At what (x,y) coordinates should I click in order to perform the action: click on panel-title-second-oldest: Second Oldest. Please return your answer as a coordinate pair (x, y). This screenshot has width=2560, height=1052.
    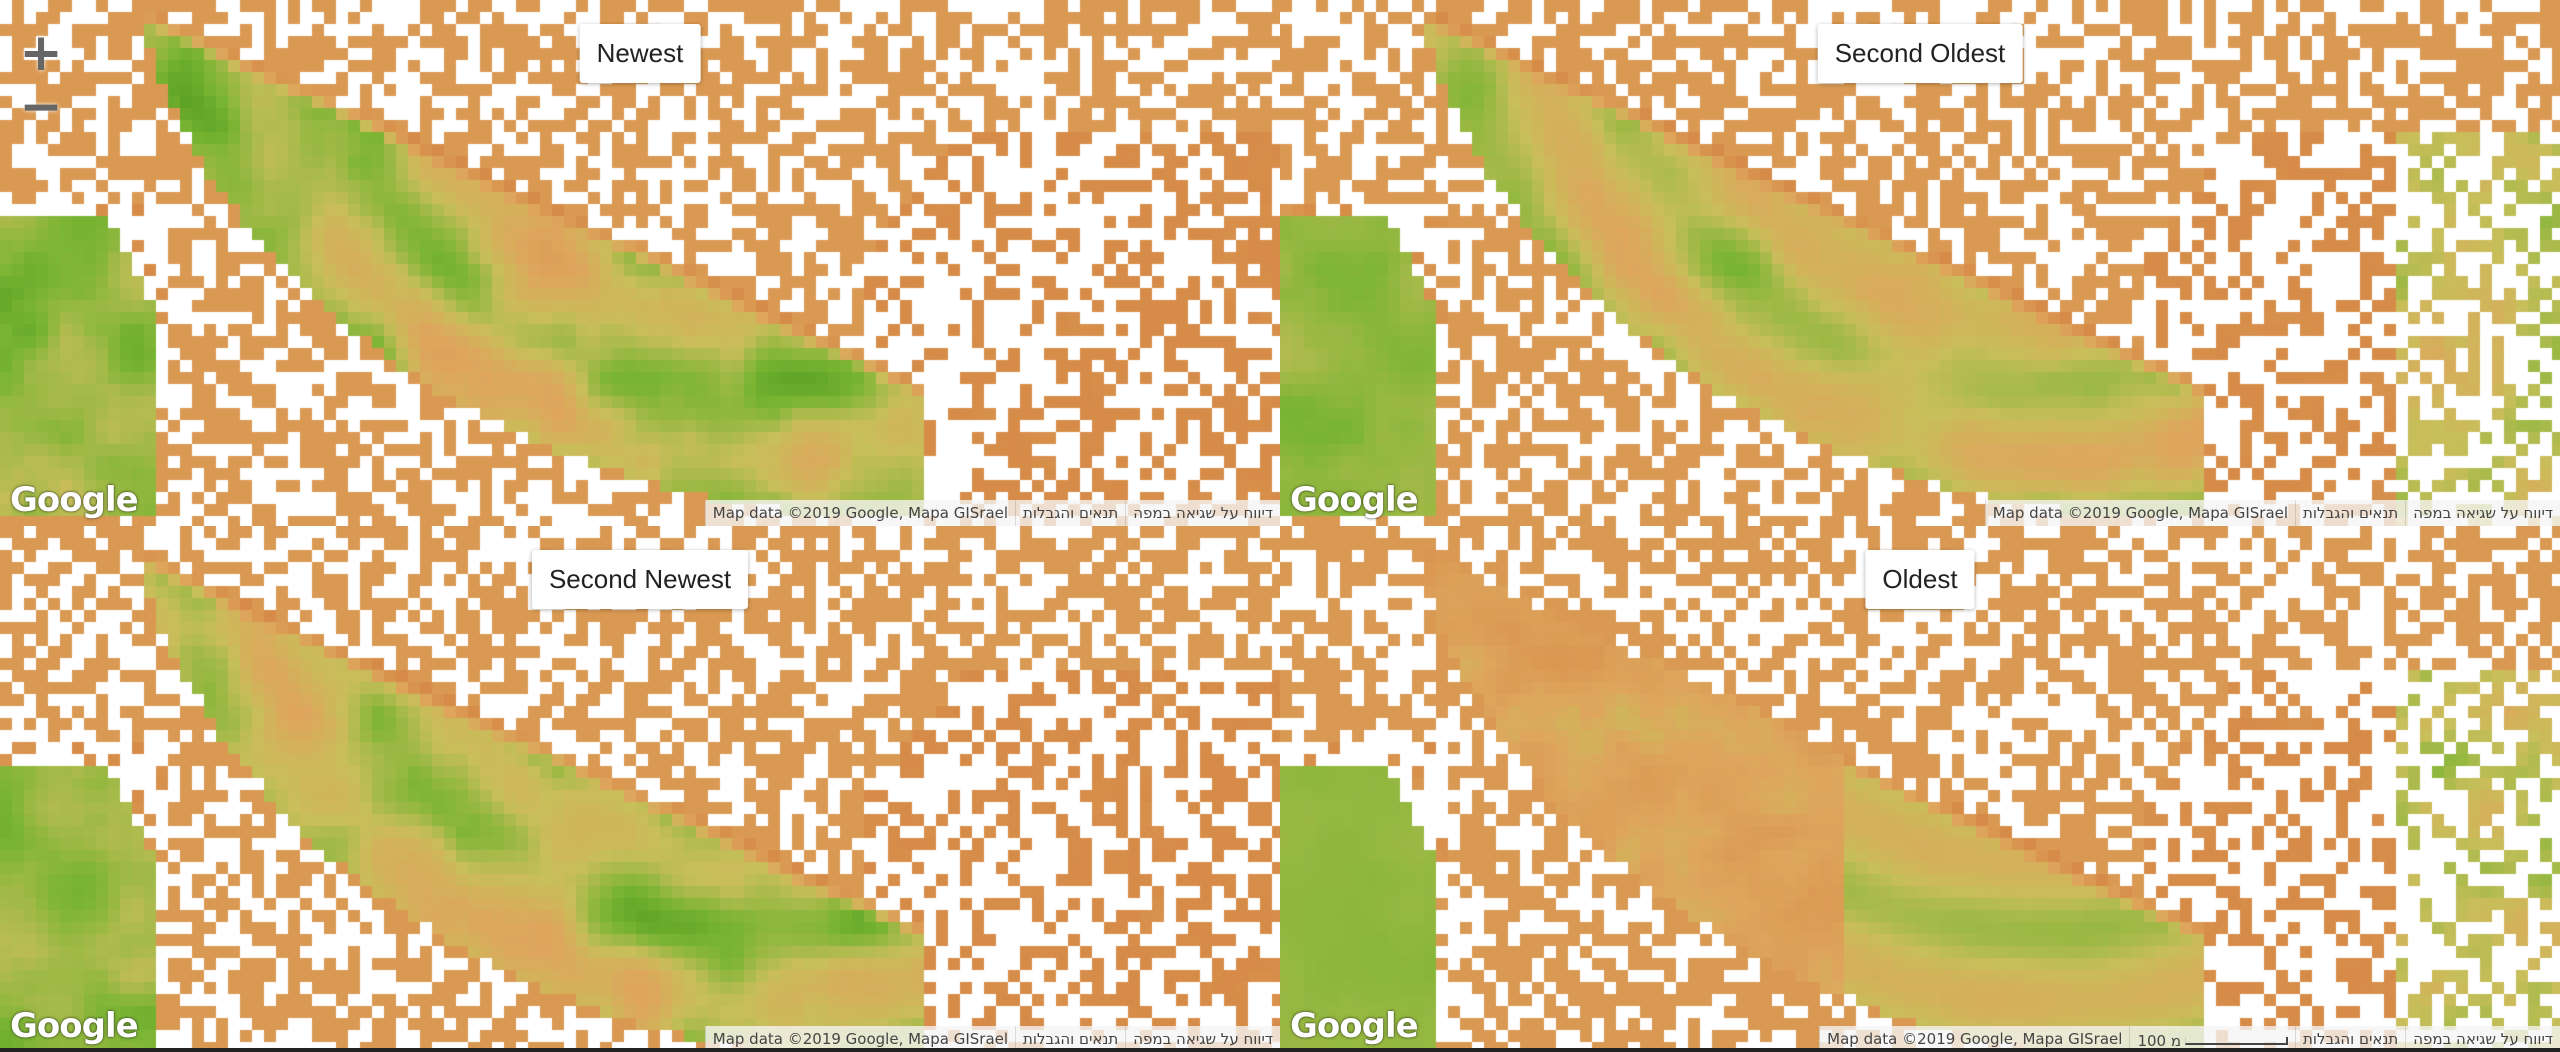
    Looking at the image, I should click on (1920, 53).